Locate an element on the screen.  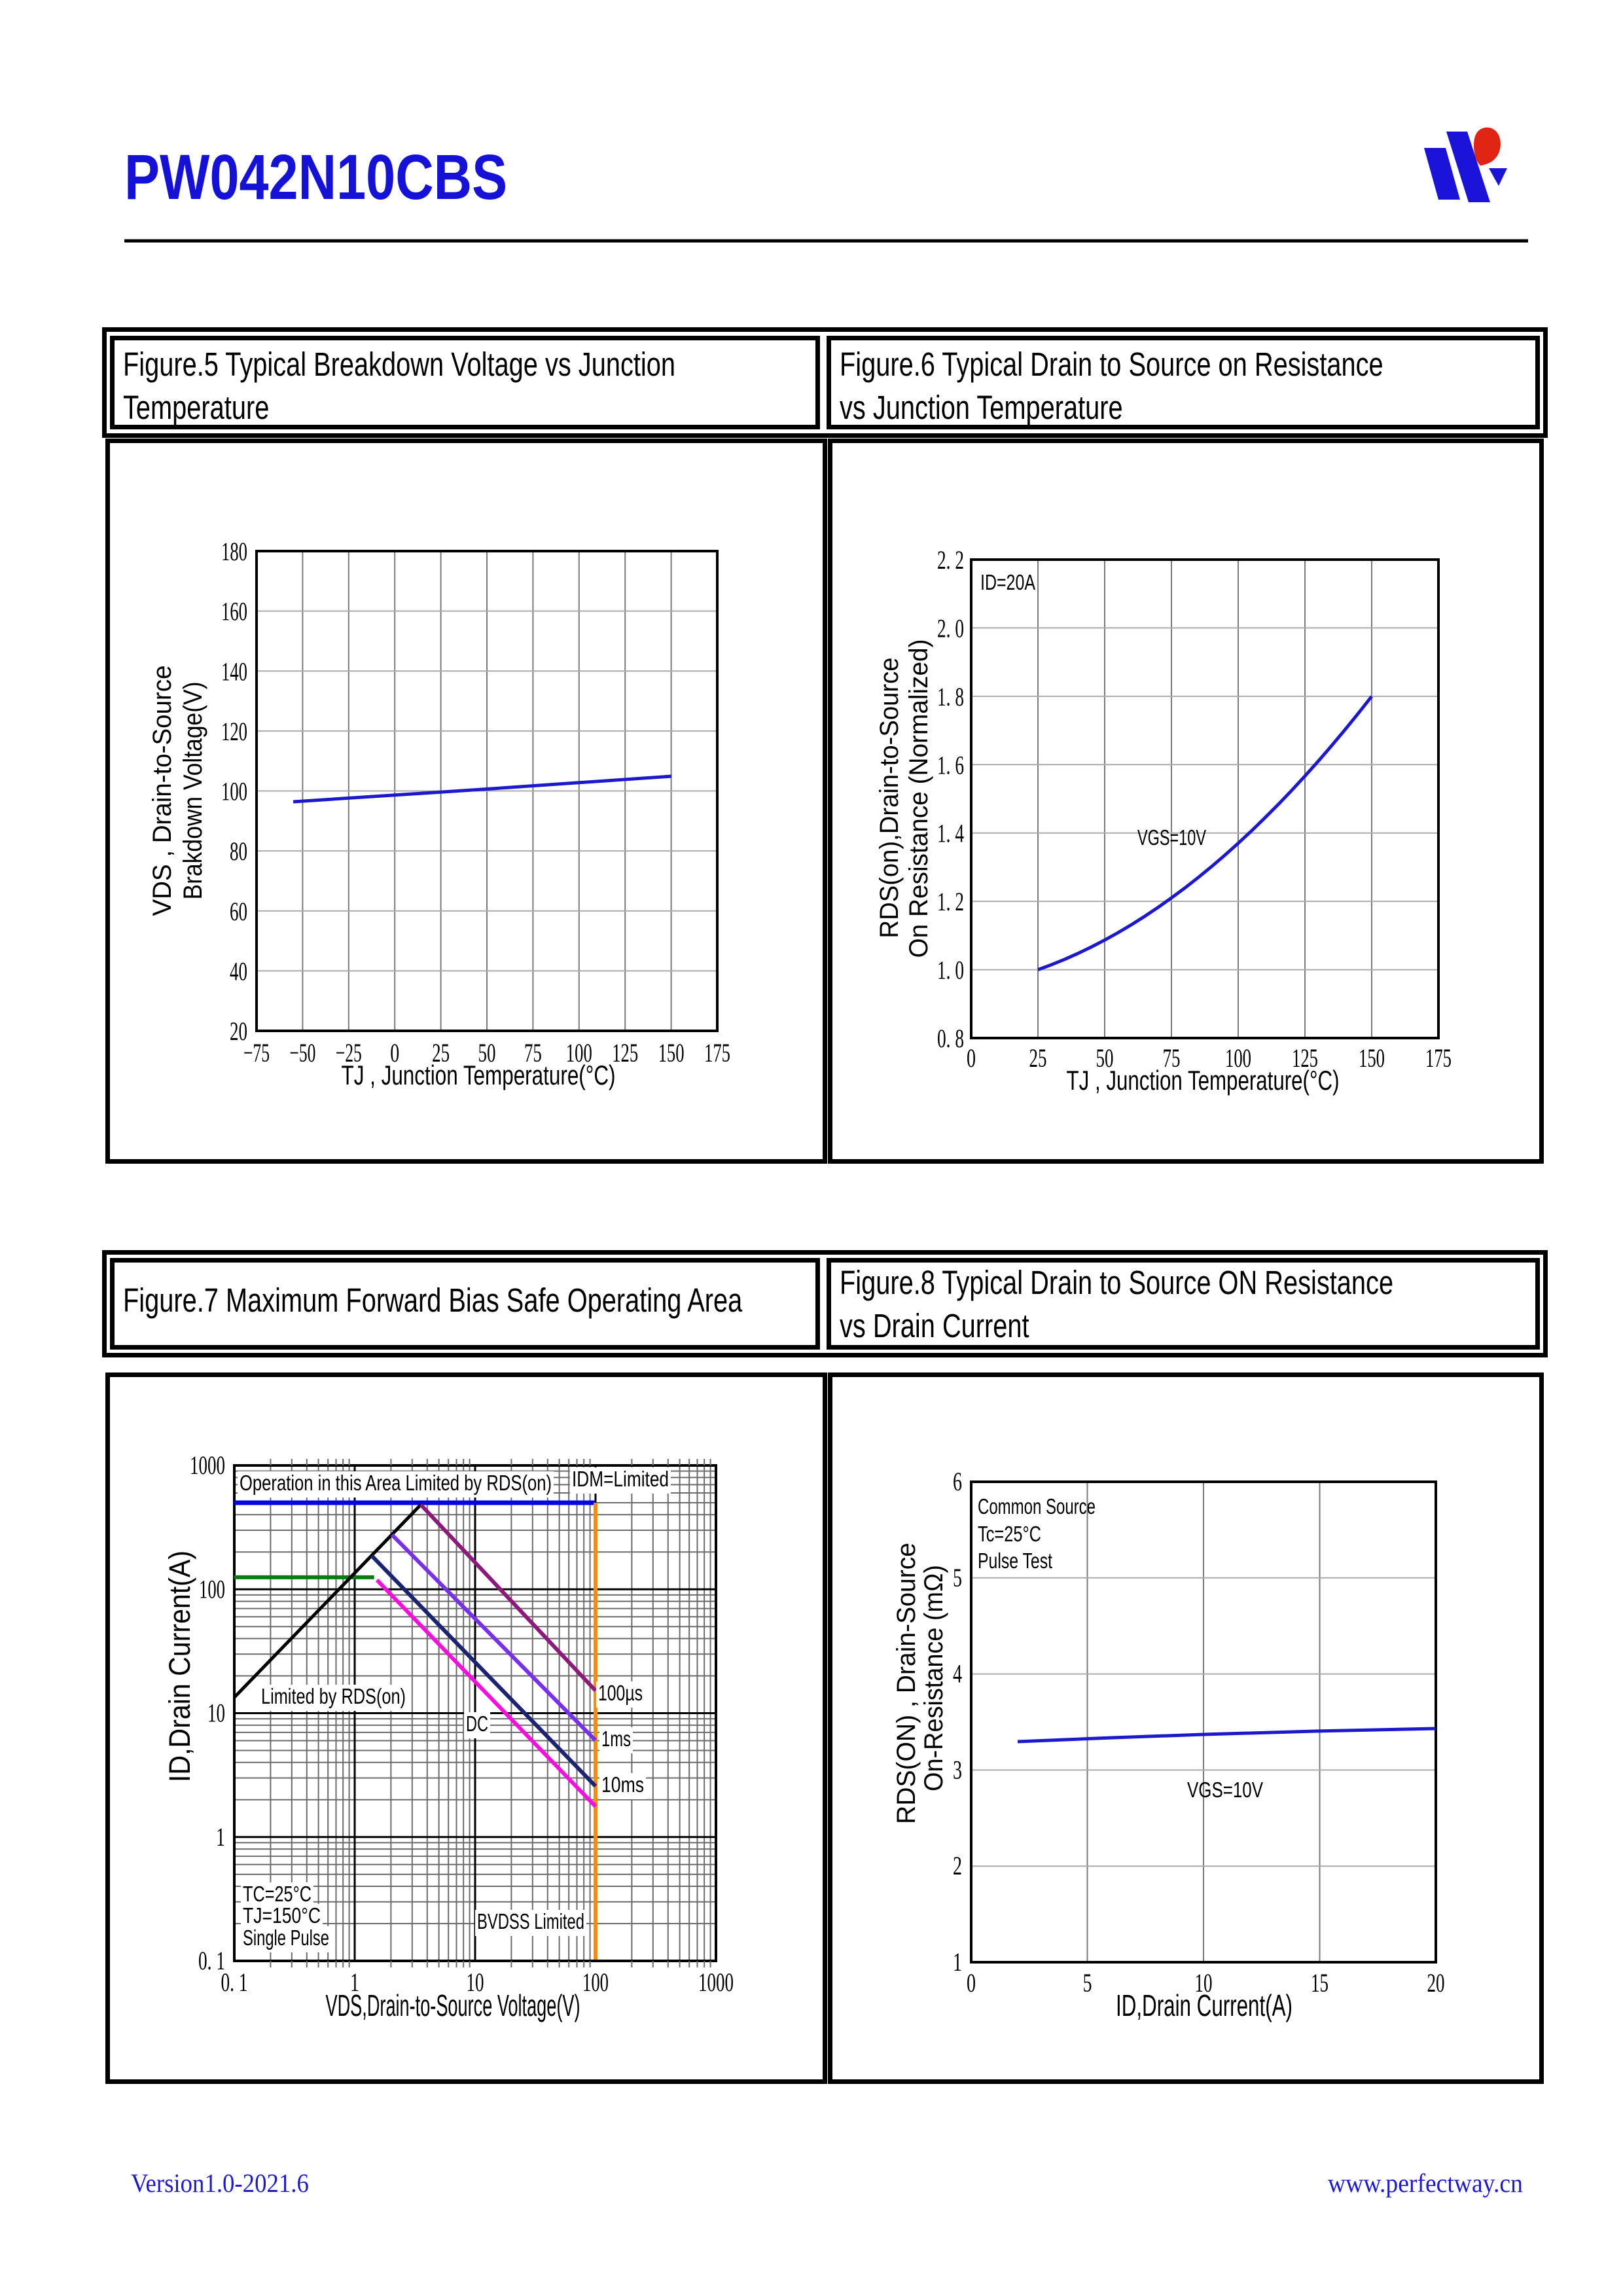
svg-text: Tc=25°C is located at coordinates (1010, 1534).